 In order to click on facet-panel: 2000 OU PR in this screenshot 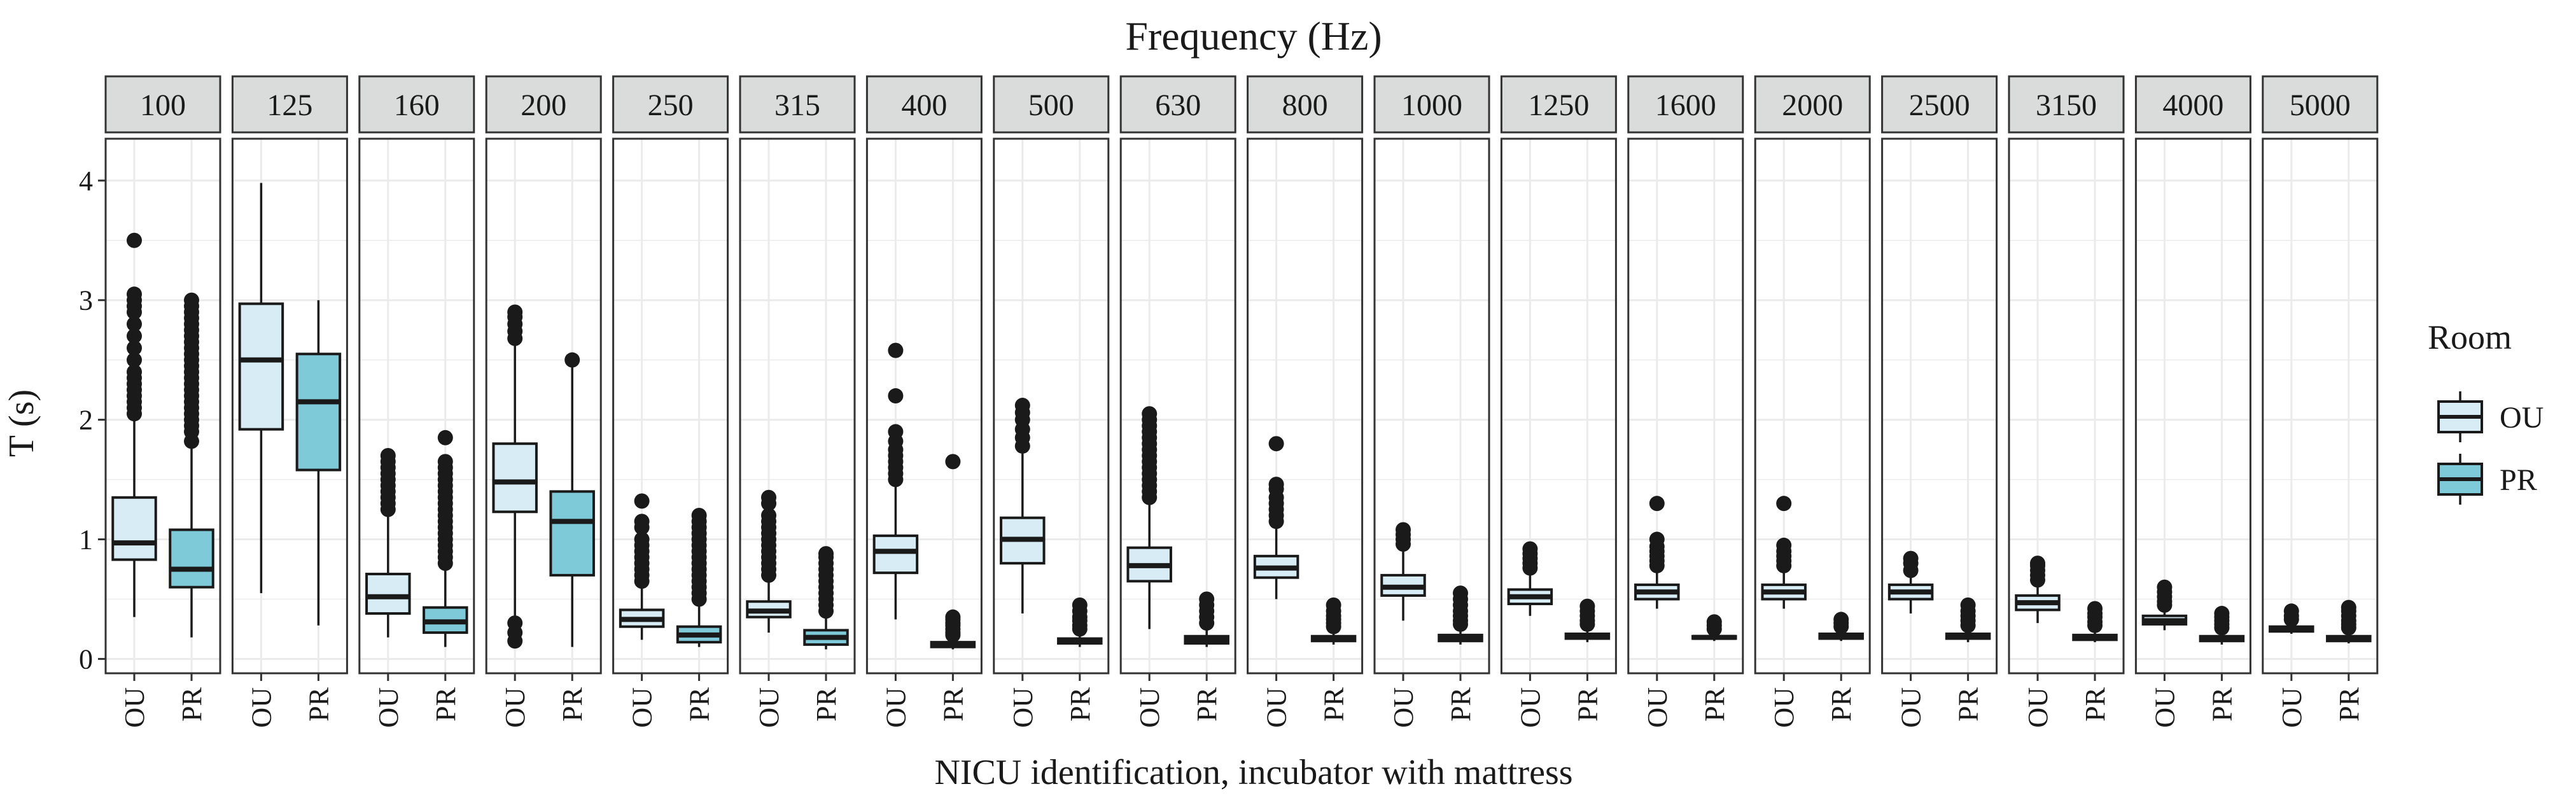, I will do `click(1812, 401)`.